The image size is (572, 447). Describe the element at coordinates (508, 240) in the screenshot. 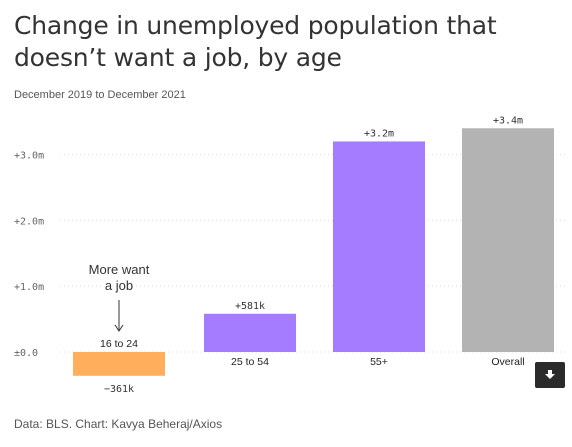

I see `bar-overall` at that location.